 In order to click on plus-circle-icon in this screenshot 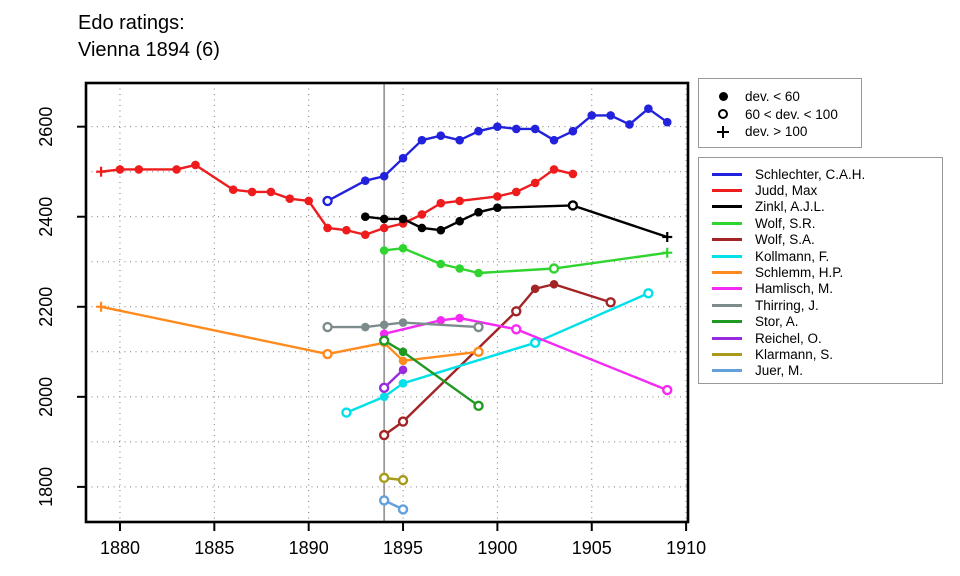, I will do `click(723, 131)`.